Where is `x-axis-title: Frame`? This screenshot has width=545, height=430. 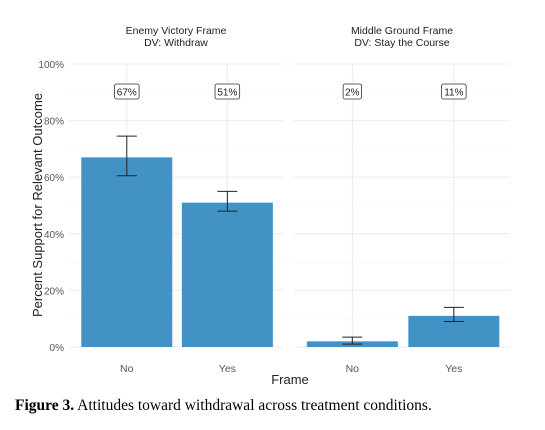 x-axis-title: Frame is located at coordinates (290, 379).